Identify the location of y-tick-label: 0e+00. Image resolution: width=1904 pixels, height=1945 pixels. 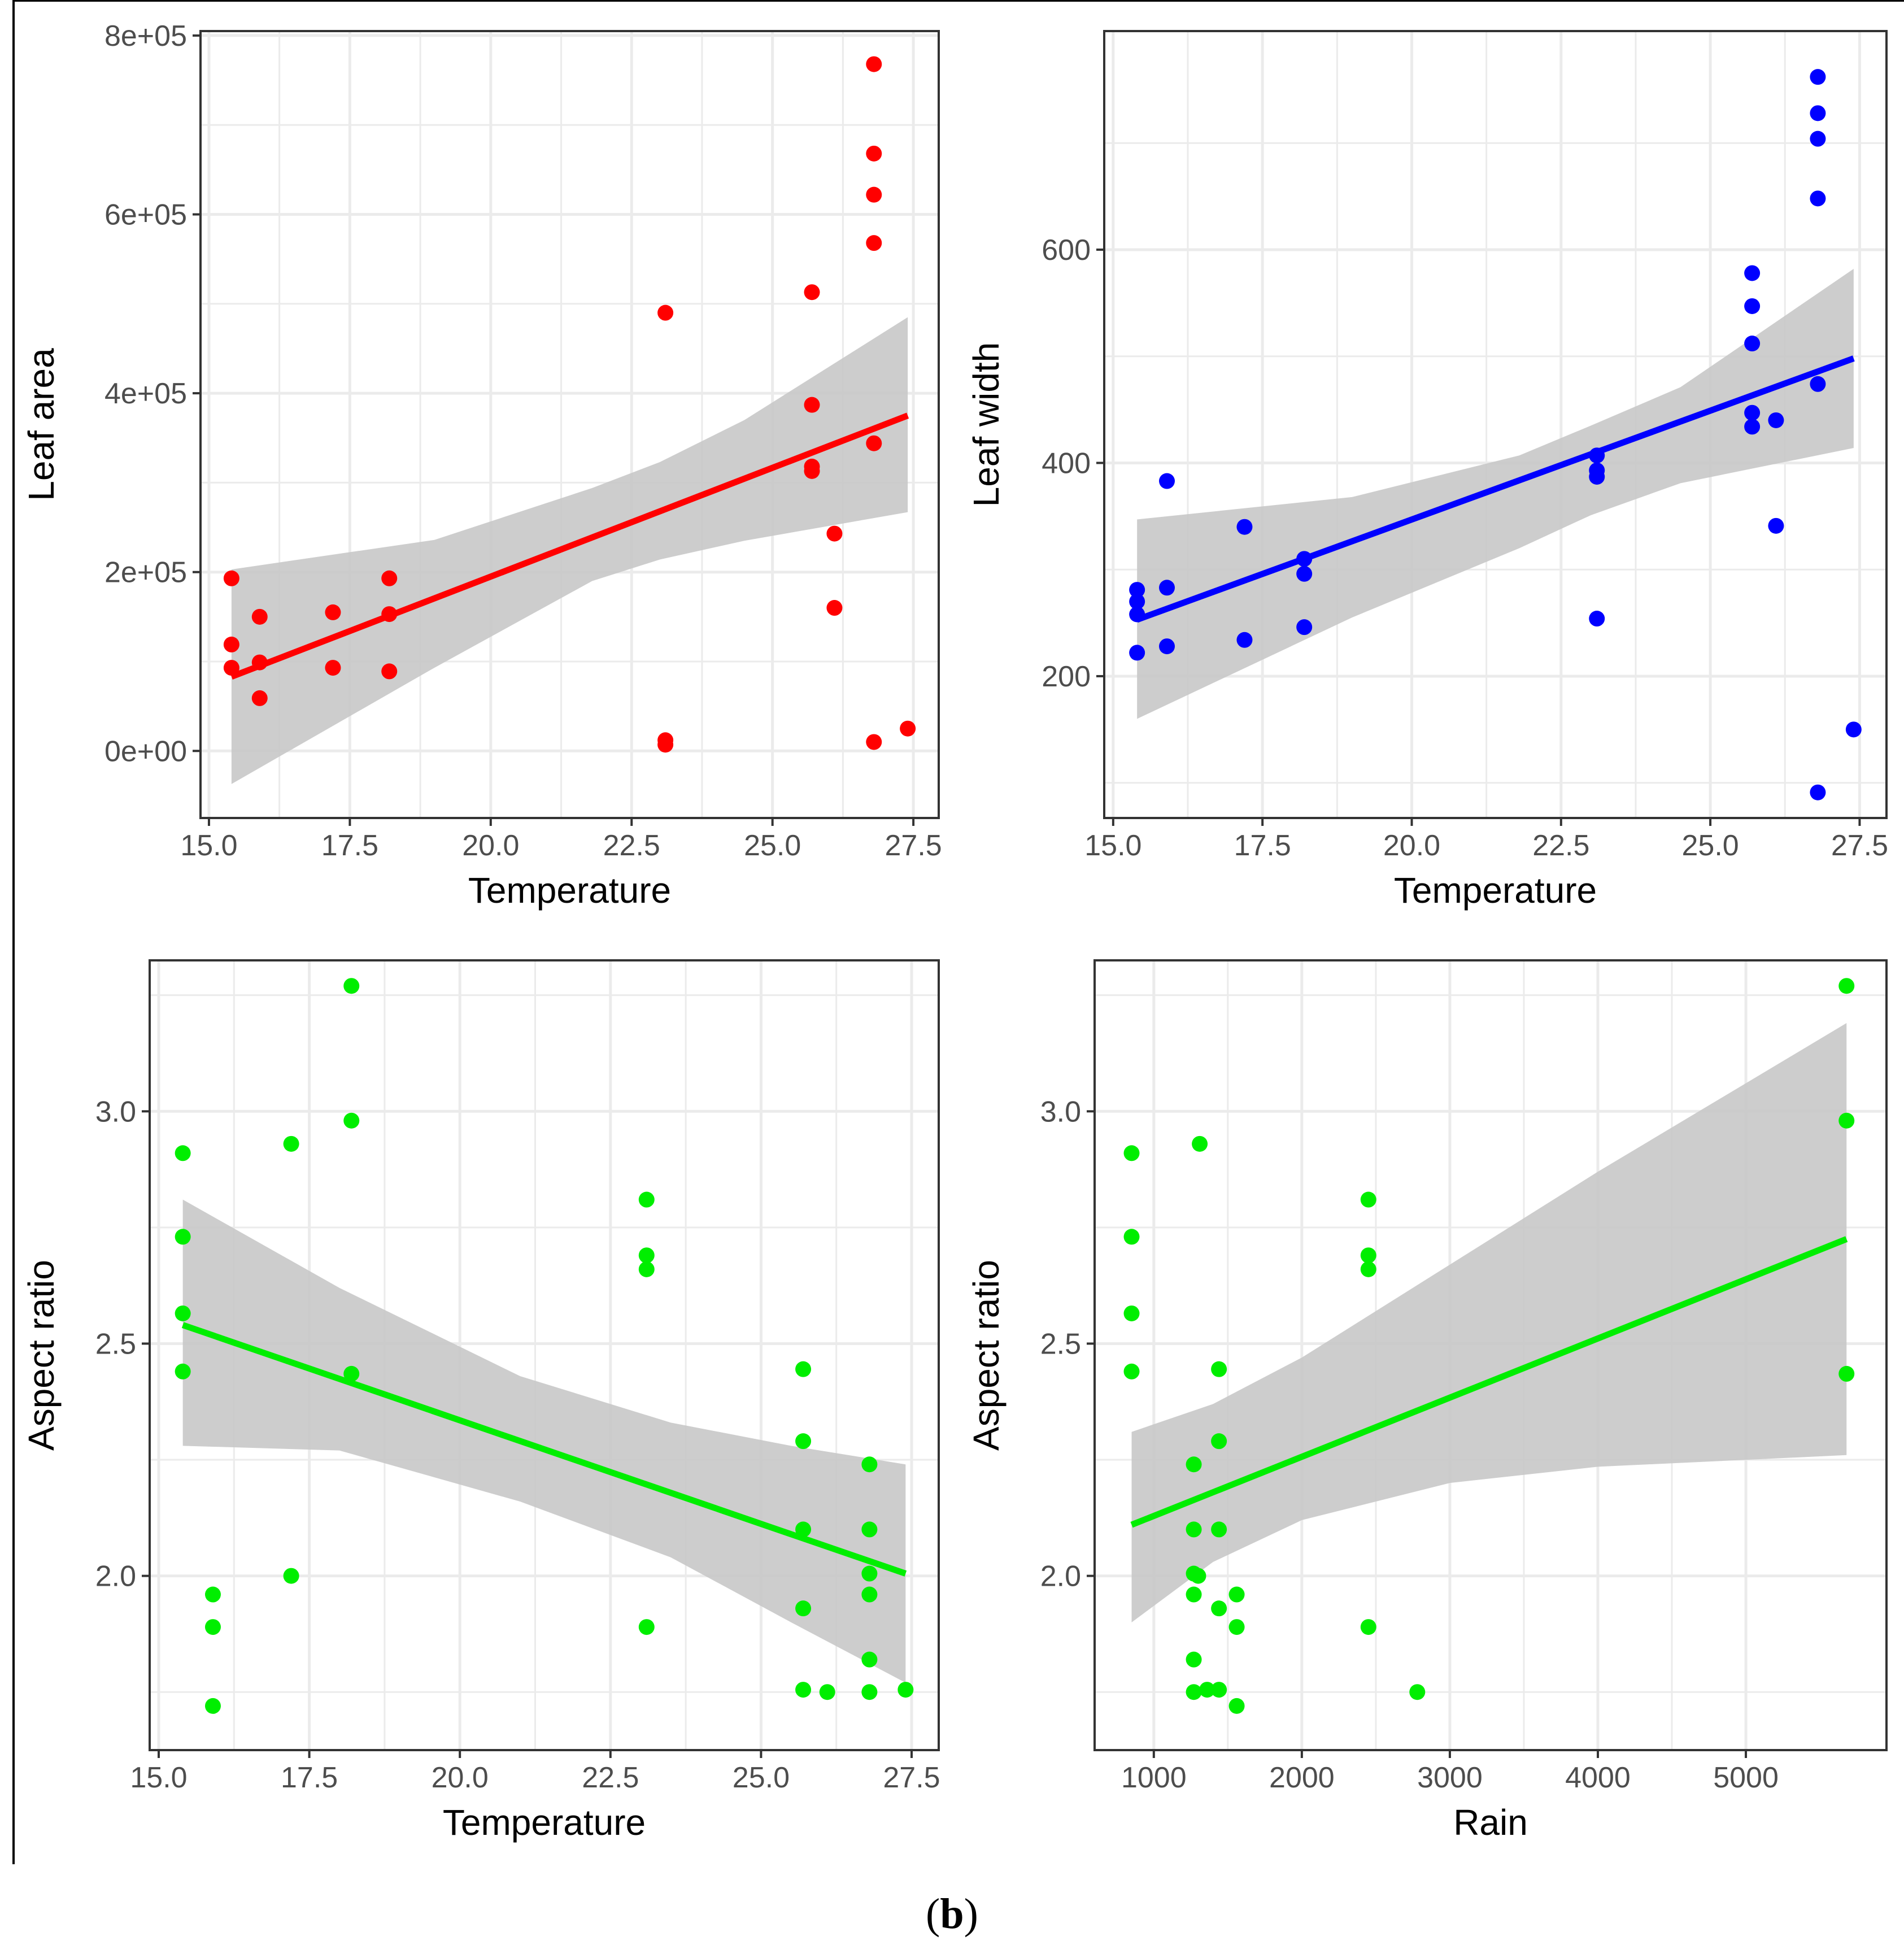
(145, 751).